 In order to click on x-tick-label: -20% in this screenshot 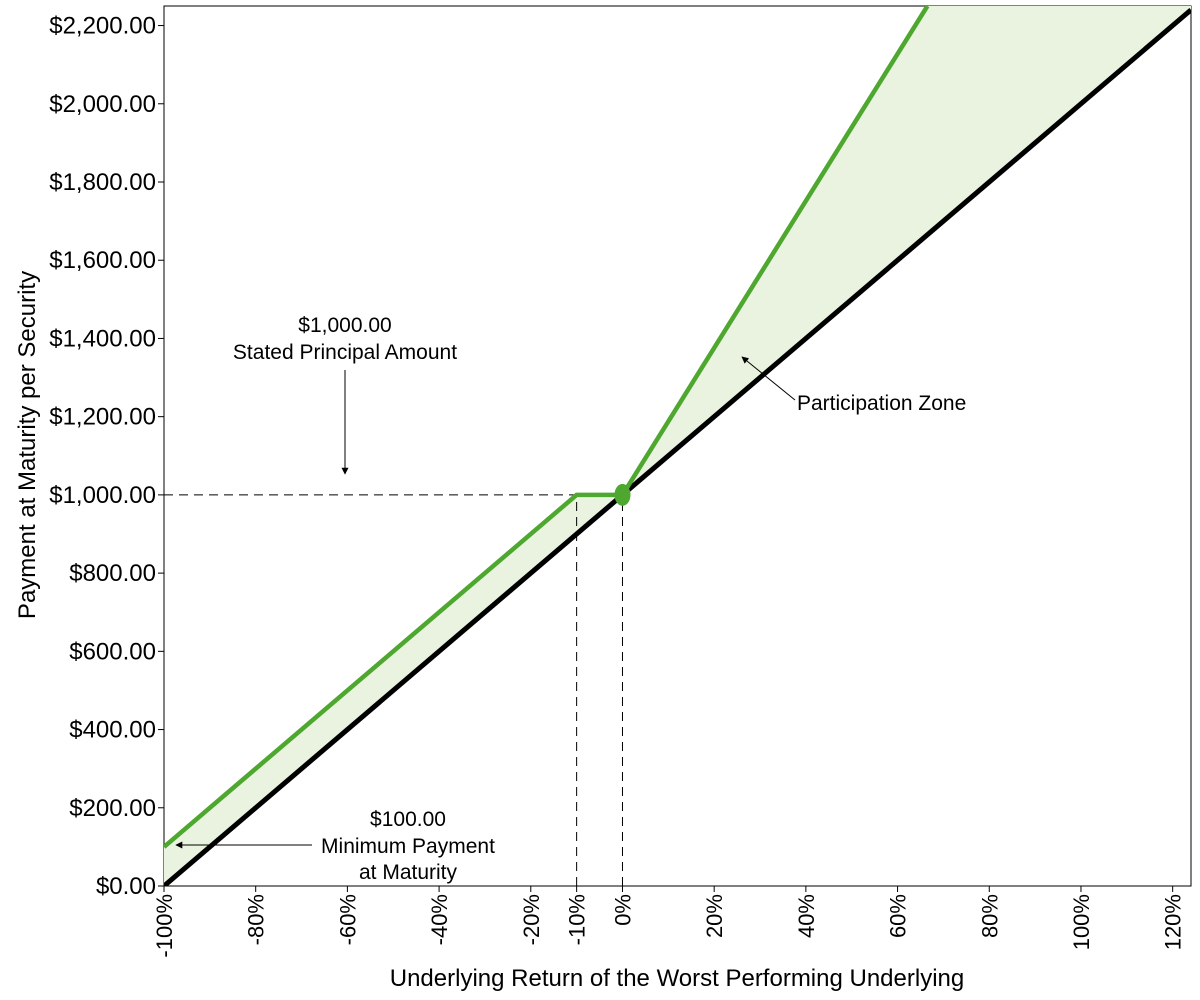, I will do `click(531, 919)`.